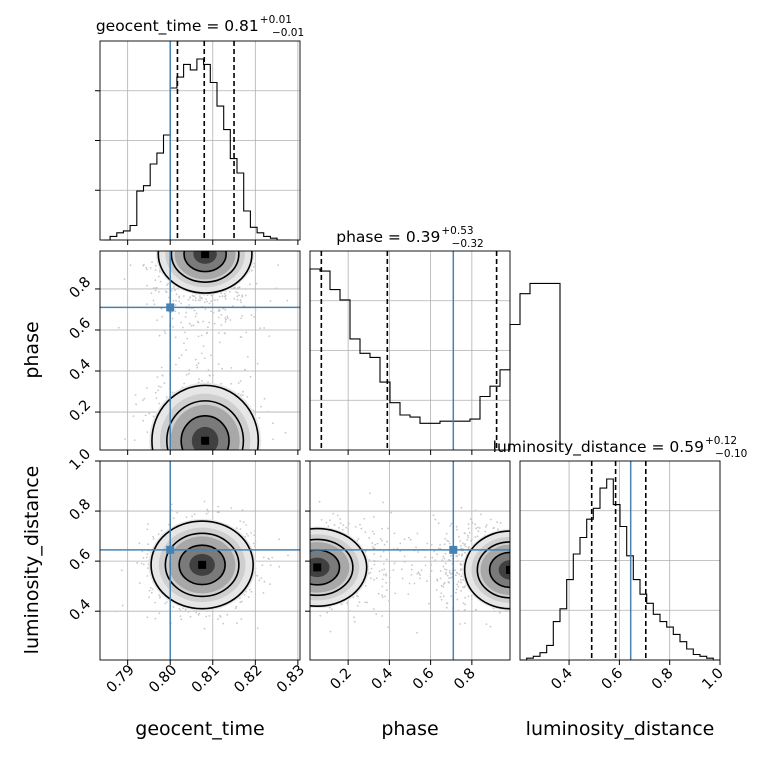 The image size is (760, 764). What do you see at coordinates (199, 729) in the screenshot?
I see `xlabel-geocent-time: geocent_time` at bounding box center [199, 729].